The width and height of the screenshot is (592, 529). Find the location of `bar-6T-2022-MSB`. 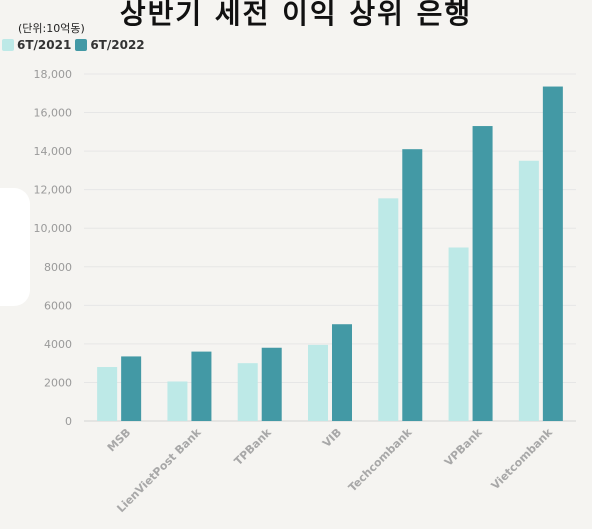

bar-6T-2022-MSB is located at coordinates (131, 388).